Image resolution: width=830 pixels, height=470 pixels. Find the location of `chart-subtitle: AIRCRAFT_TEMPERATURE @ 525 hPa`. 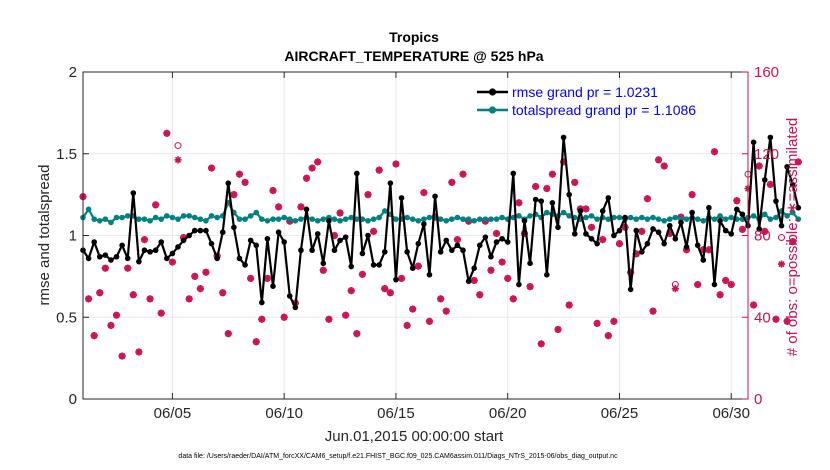

chart-subtitle: AIRCRAFT_TEMPERATURE @ 525 hPa is located at coordinates (413, 56).